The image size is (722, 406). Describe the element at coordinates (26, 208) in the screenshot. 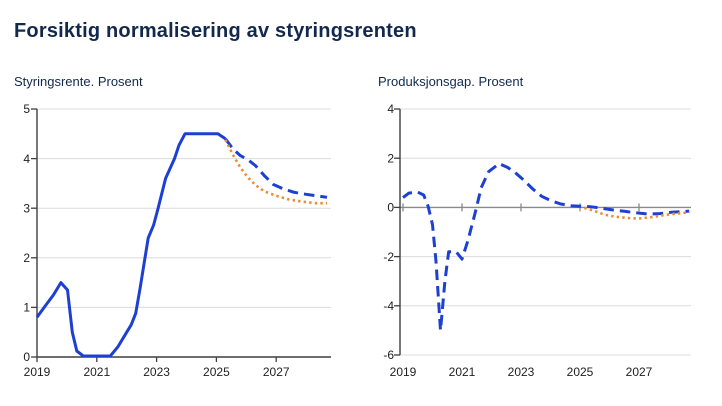

I see `y-tick-label: 3` at that location.